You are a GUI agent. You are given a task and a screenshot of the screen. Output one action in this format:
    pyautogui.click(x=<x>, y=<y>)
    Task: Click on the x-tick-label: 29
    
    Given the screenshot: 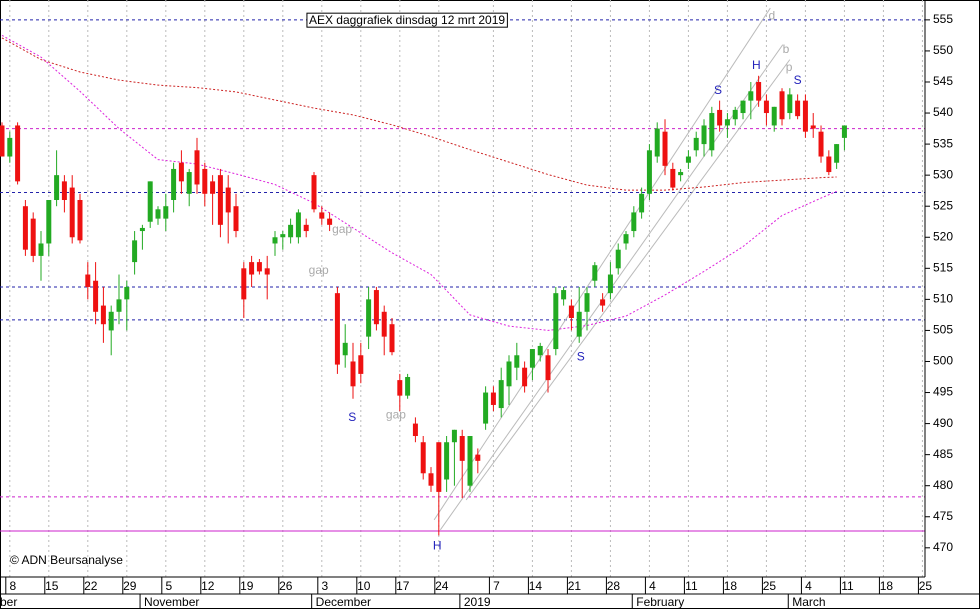 What is the action you would take?
    pyautogui.click(x=130, y=586)
    